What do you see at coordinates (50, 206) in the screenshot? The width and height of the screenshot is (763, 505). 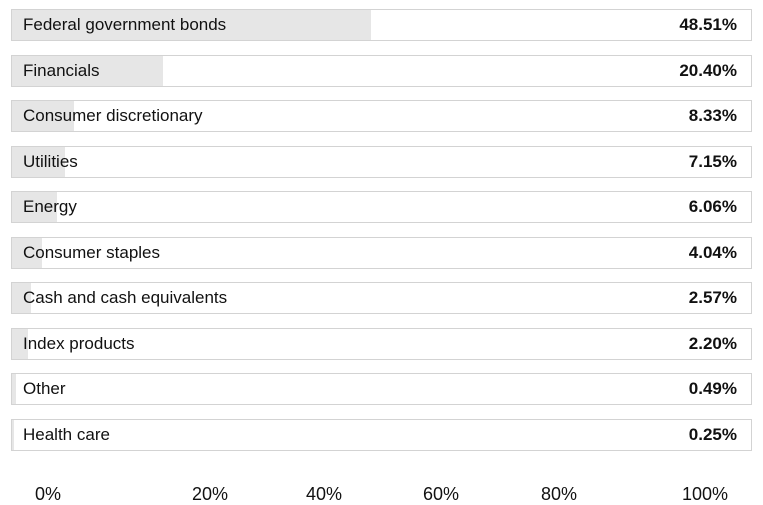 I see `category-label: Energy` at bounding box center [50, 206].